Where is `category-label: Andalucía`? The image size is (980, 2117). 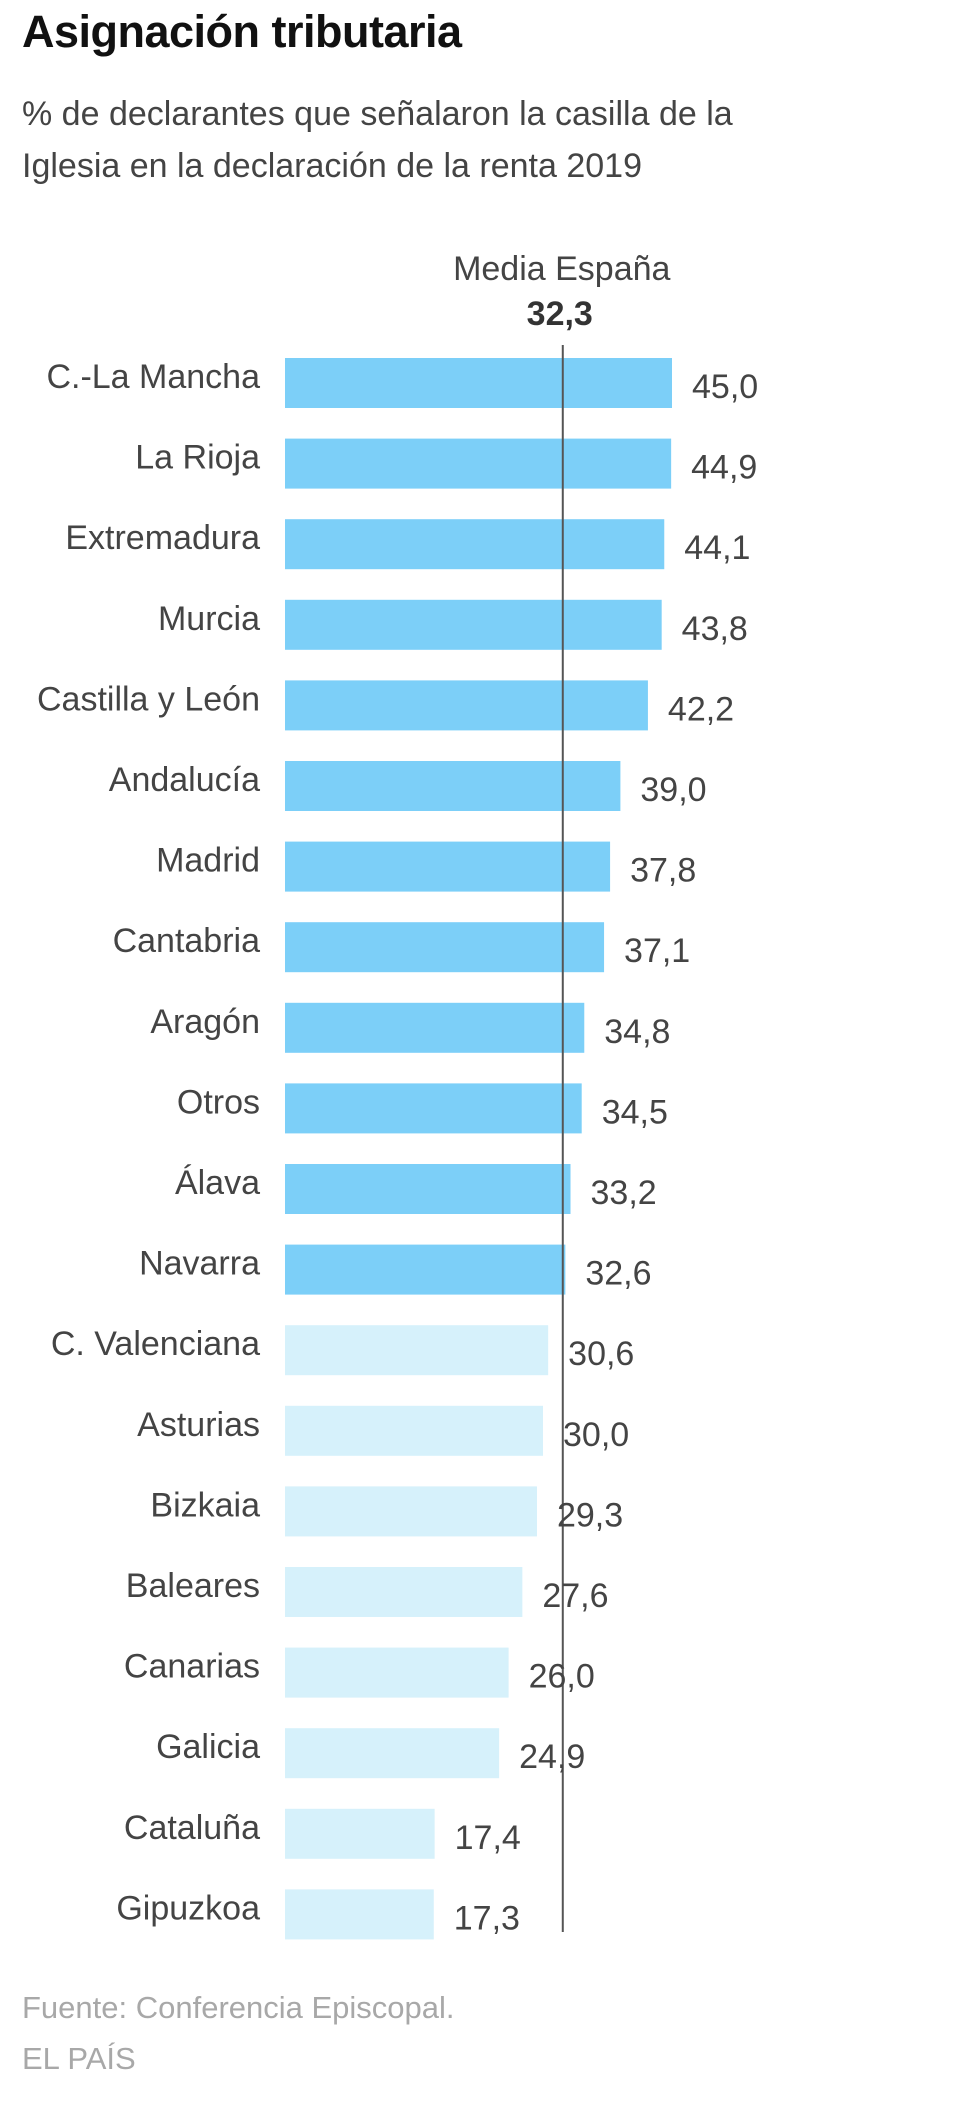 category-label: Andalucía is located at coordinates (184, 780).